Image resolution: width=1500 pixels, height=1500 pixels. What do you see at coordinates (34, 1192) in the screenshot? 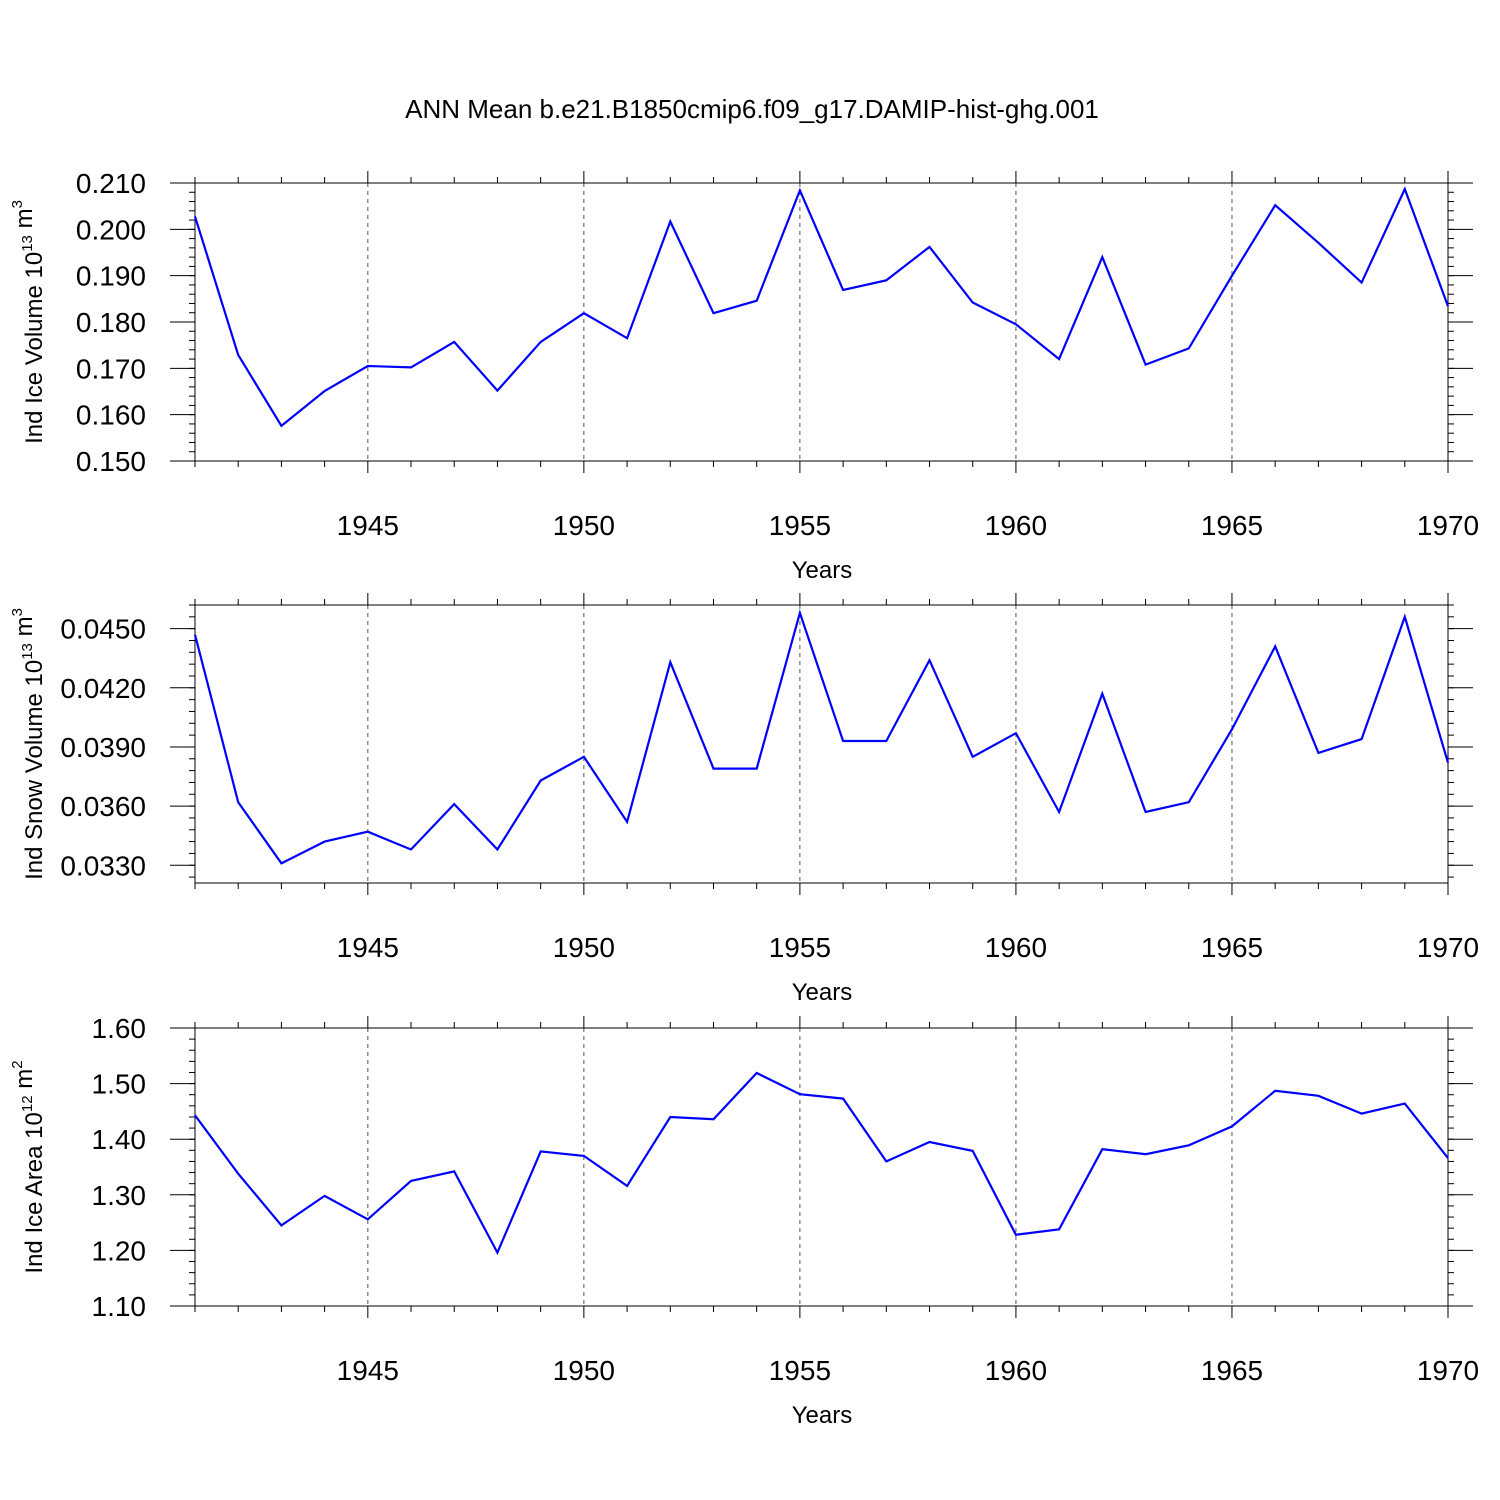
I see `y-axis-label-text: Ind Ice Area 10` at bounding box center [34, 1192].